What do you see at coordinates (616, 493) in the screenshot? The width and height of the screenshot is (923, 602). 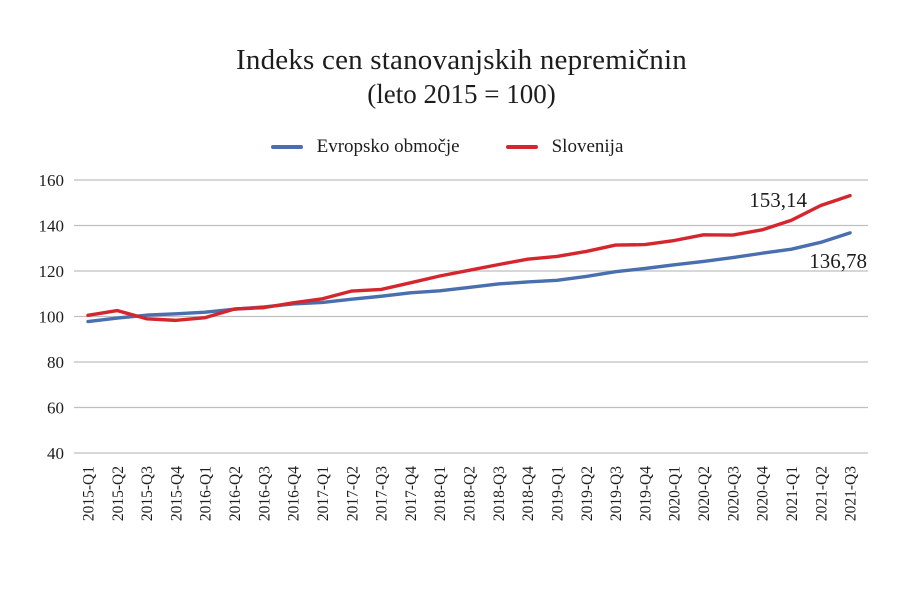 I see `x-tick-label-2019-Q3: 2019-Q3` at bounding box center [616, 493].